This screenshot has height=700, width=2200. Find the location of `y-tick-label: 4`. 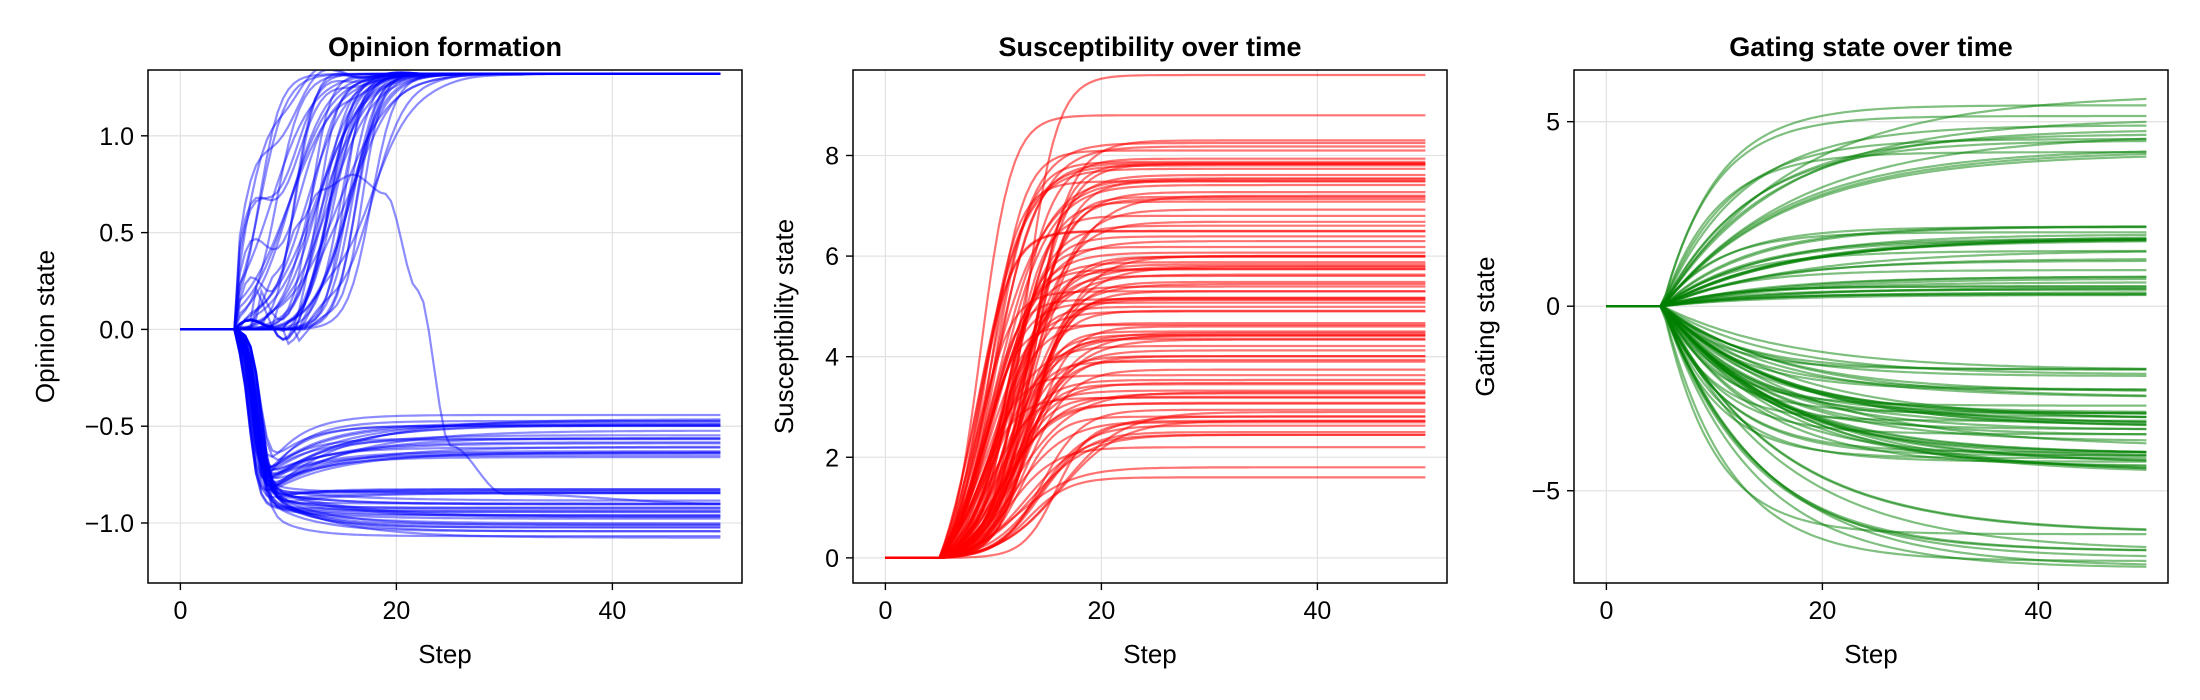

y-tick-label: 4 is located at coordinates (832, 358).